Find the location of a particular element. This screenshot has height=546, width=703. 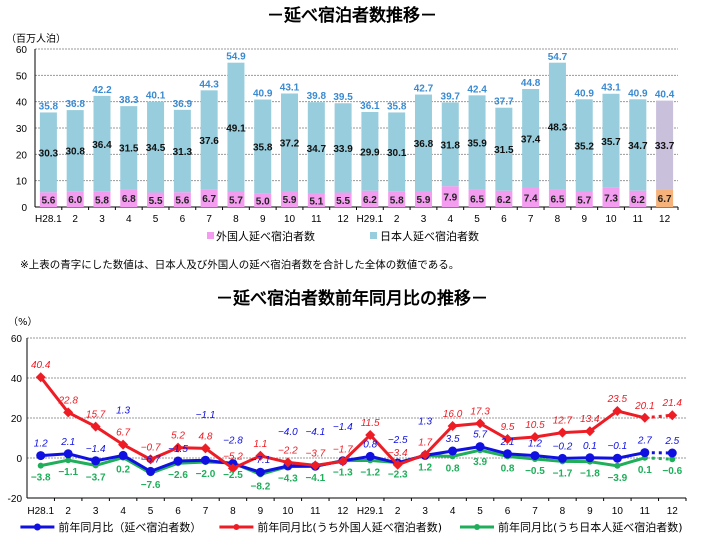

y-tick-label: 30 is located at coordinates (22, 129).